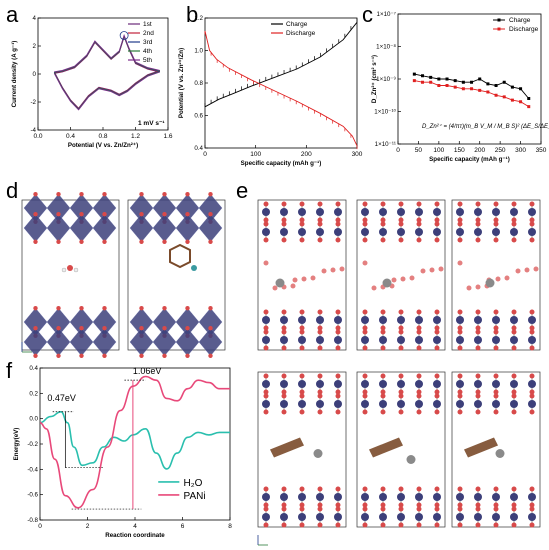 This screenshot has width=549, height=550. I want to click on panel-label-b: b, so click(192, 14).